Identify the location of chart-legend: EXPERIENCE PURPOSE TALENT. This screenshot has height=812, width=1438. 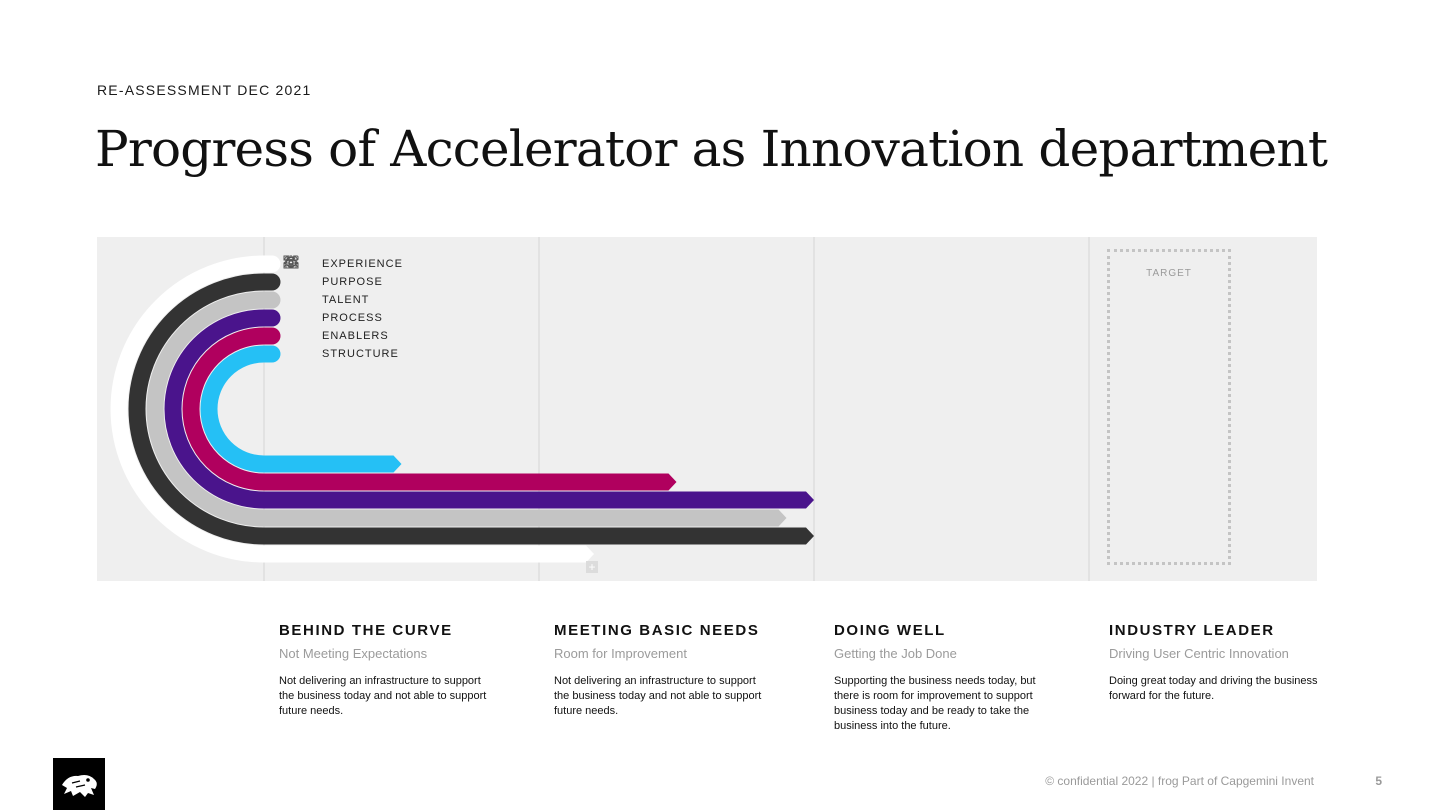
(343, 309).